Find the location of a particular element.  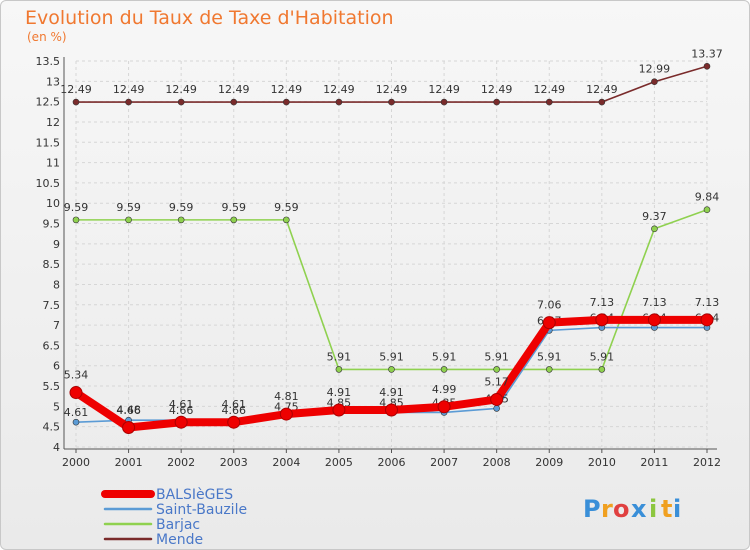

data-label: 13.37 is located at coordinates (707, 53).